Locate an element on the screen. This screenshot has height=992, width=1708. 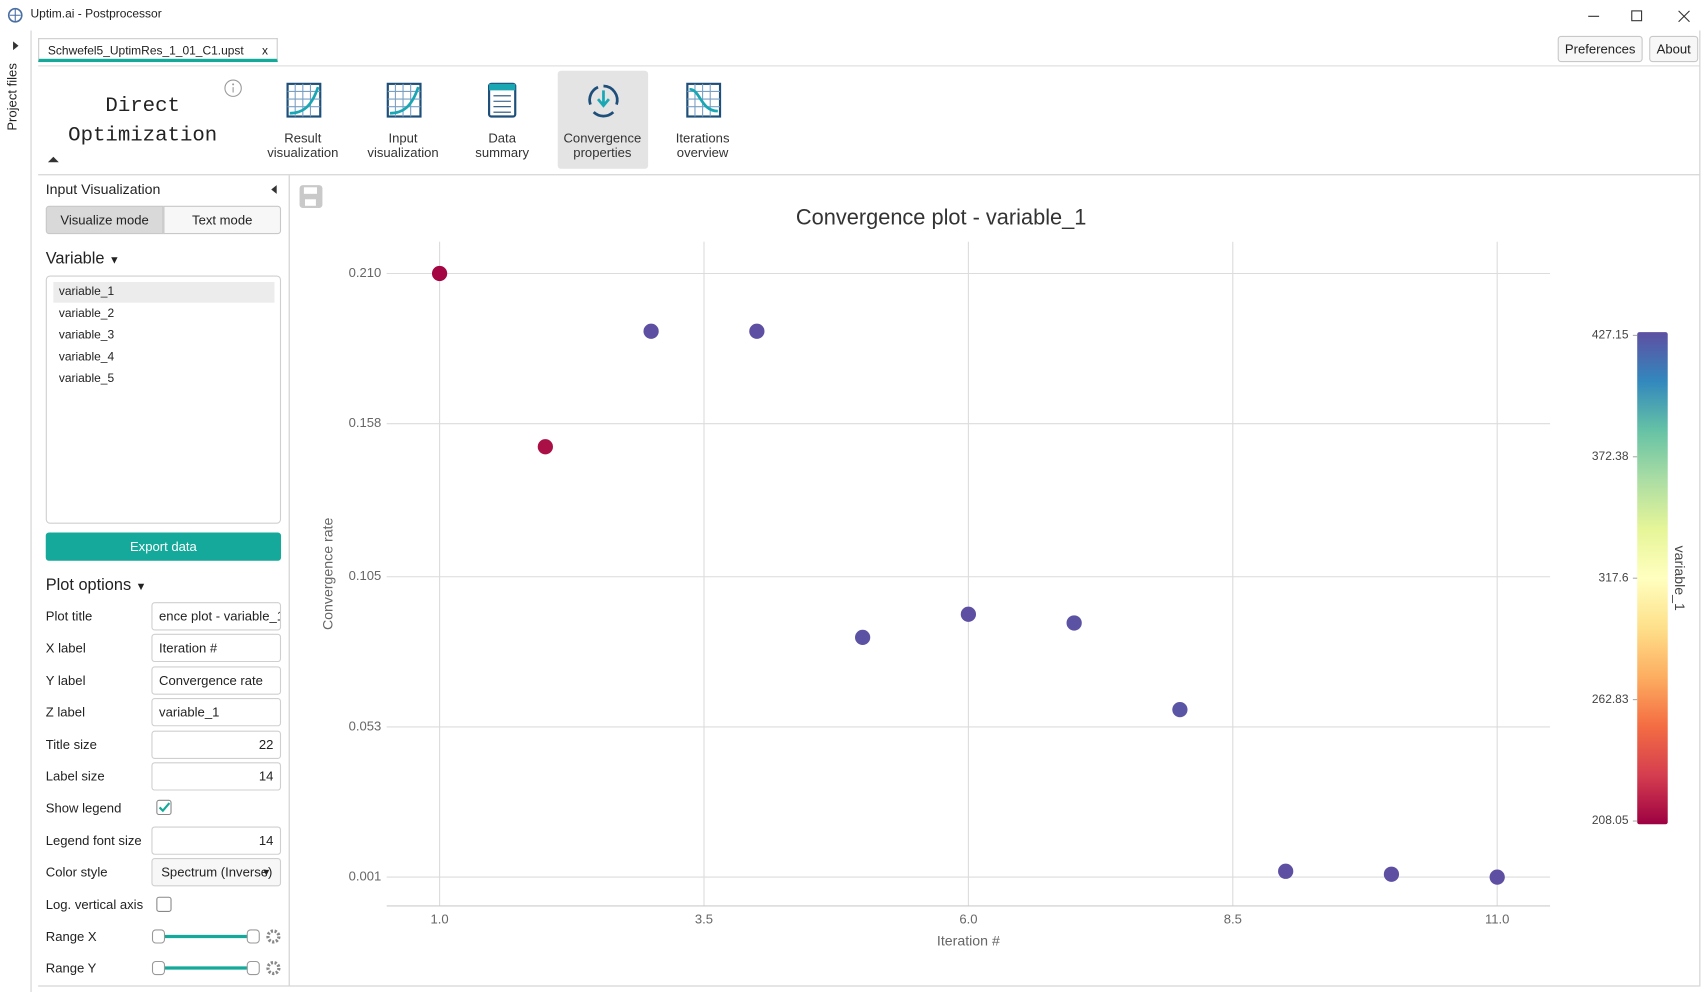
collapse-arrow is located at coordinates (53, 159).